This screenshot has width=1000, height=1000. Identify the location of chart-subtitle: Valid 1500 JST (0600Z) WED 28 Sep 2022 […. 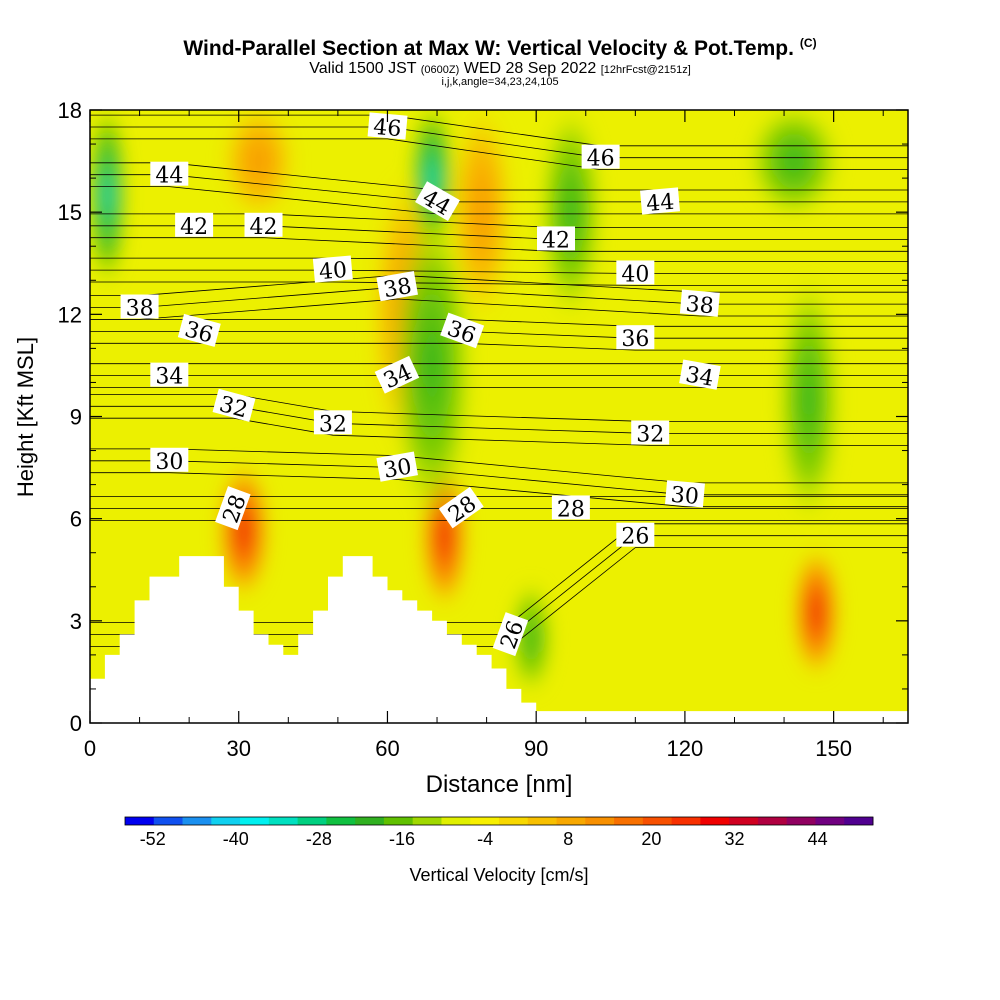
(500, 69).